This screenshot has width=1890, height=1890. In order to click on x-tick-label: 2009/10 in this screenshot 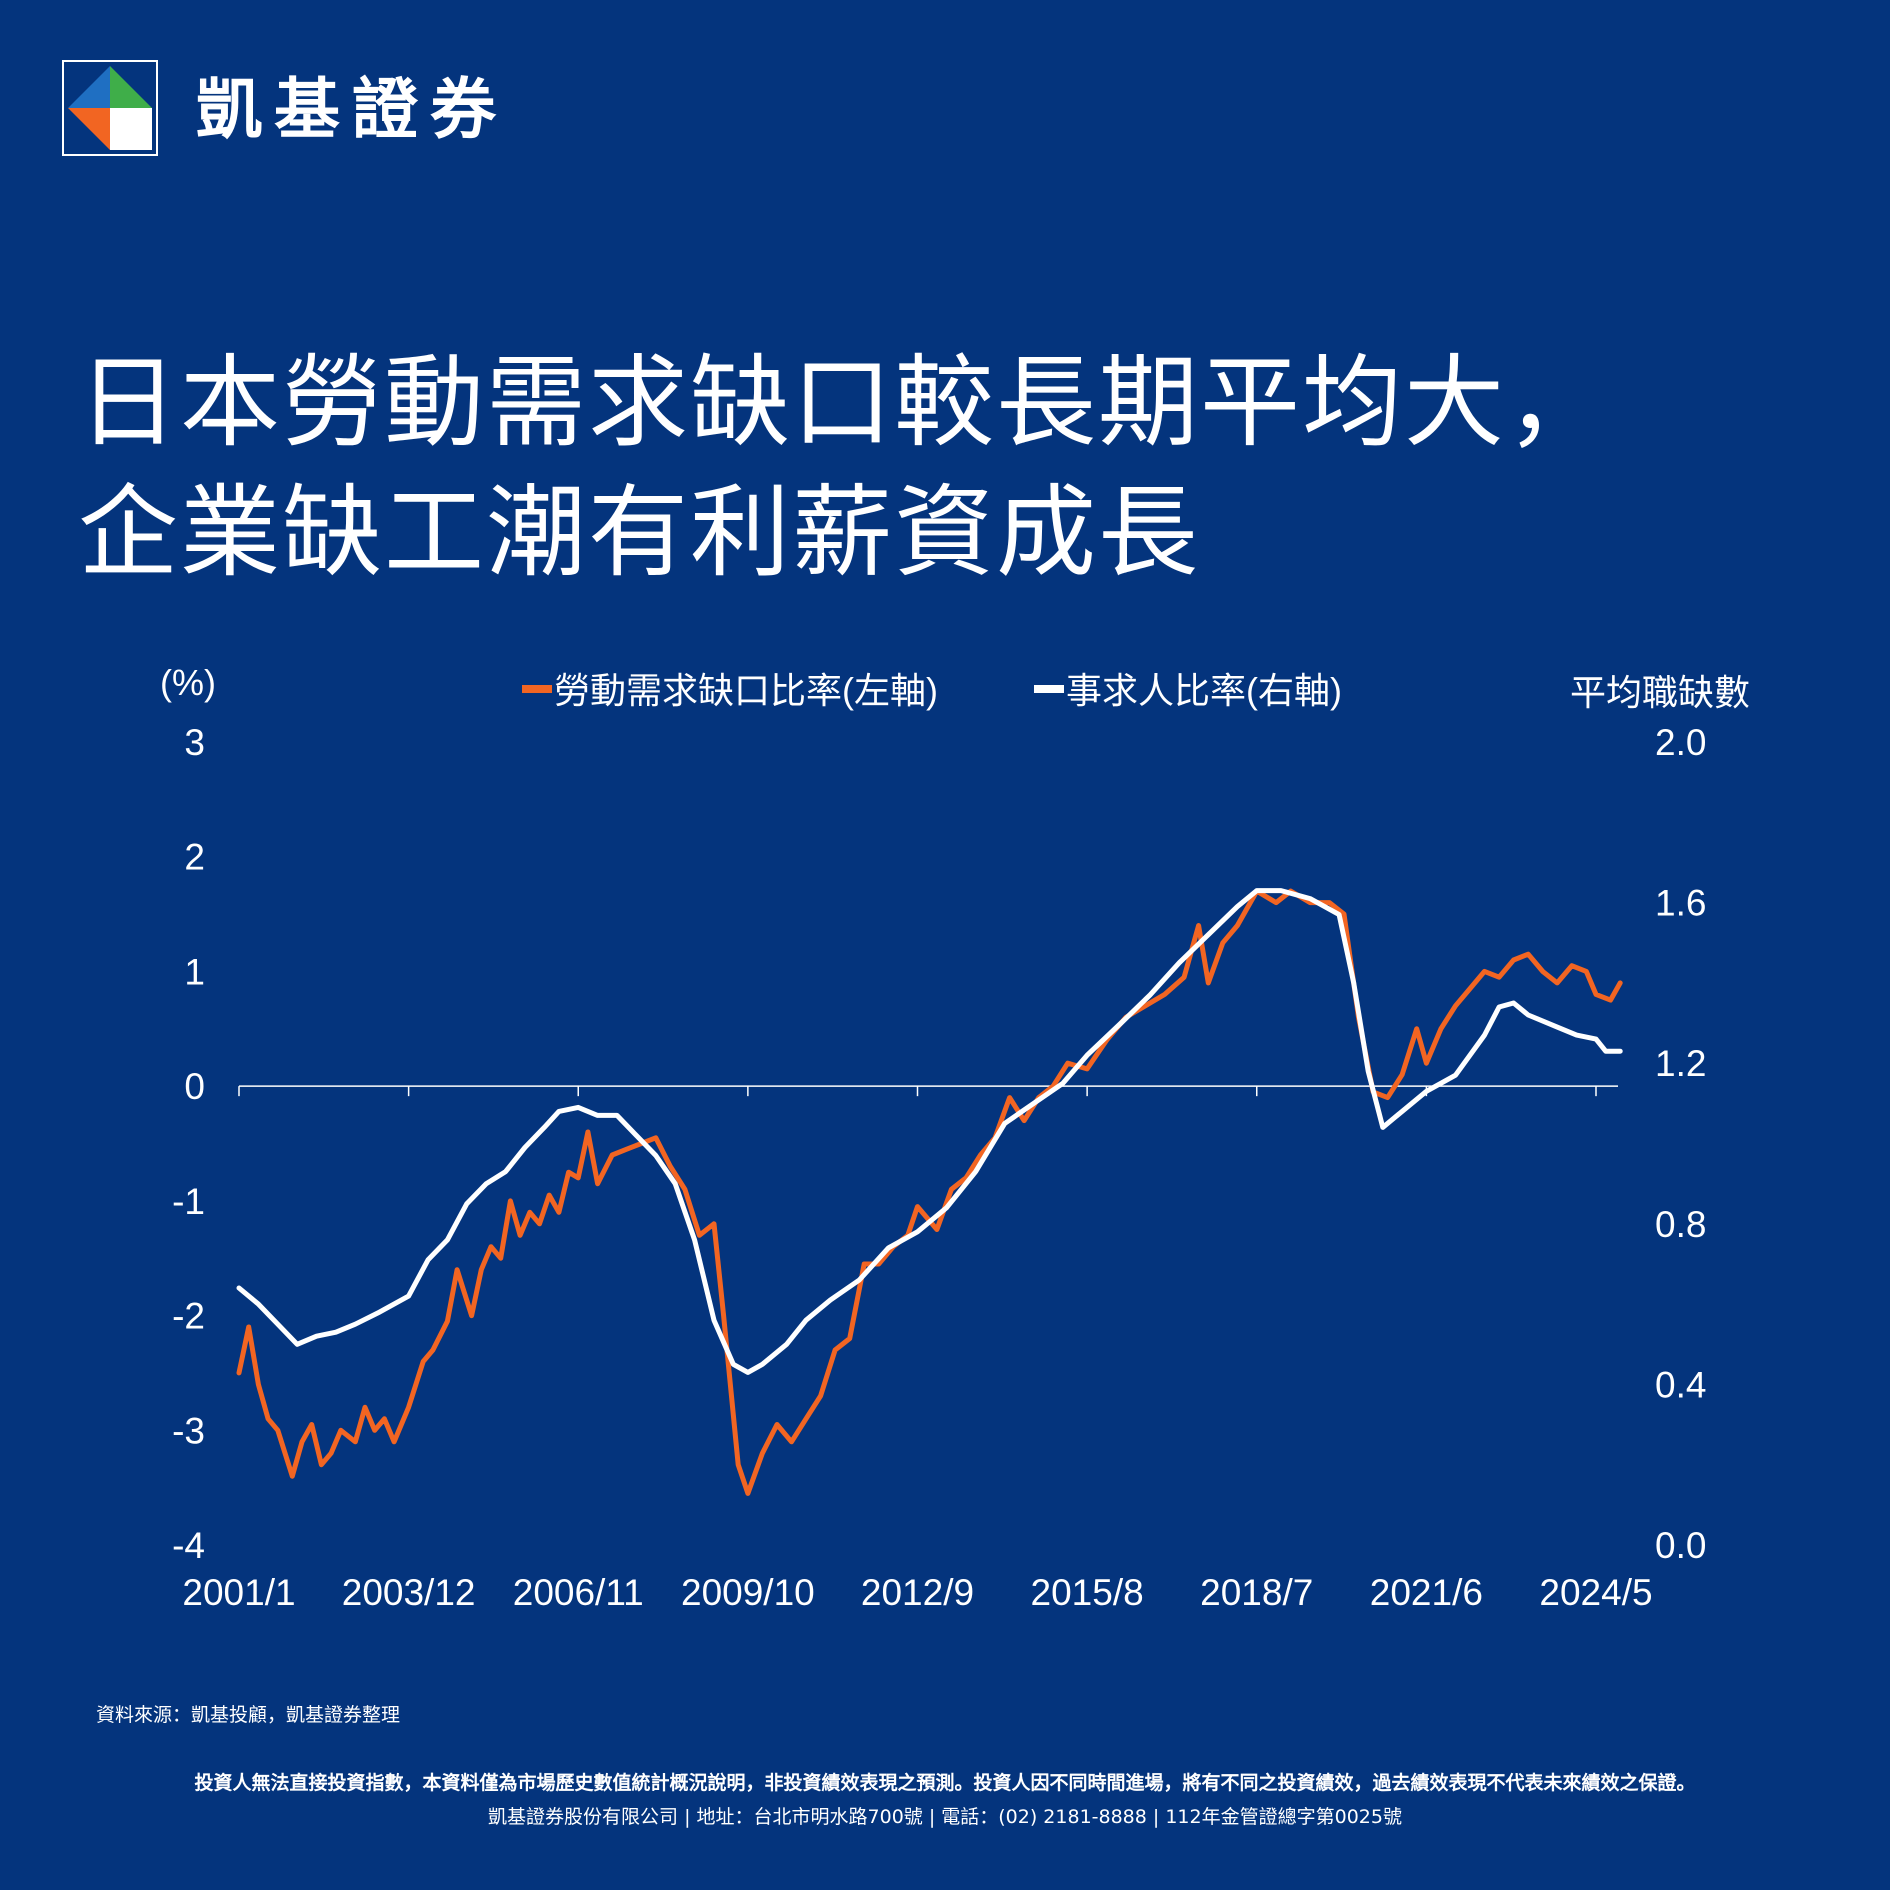, I will do `click(748, 1592)`.